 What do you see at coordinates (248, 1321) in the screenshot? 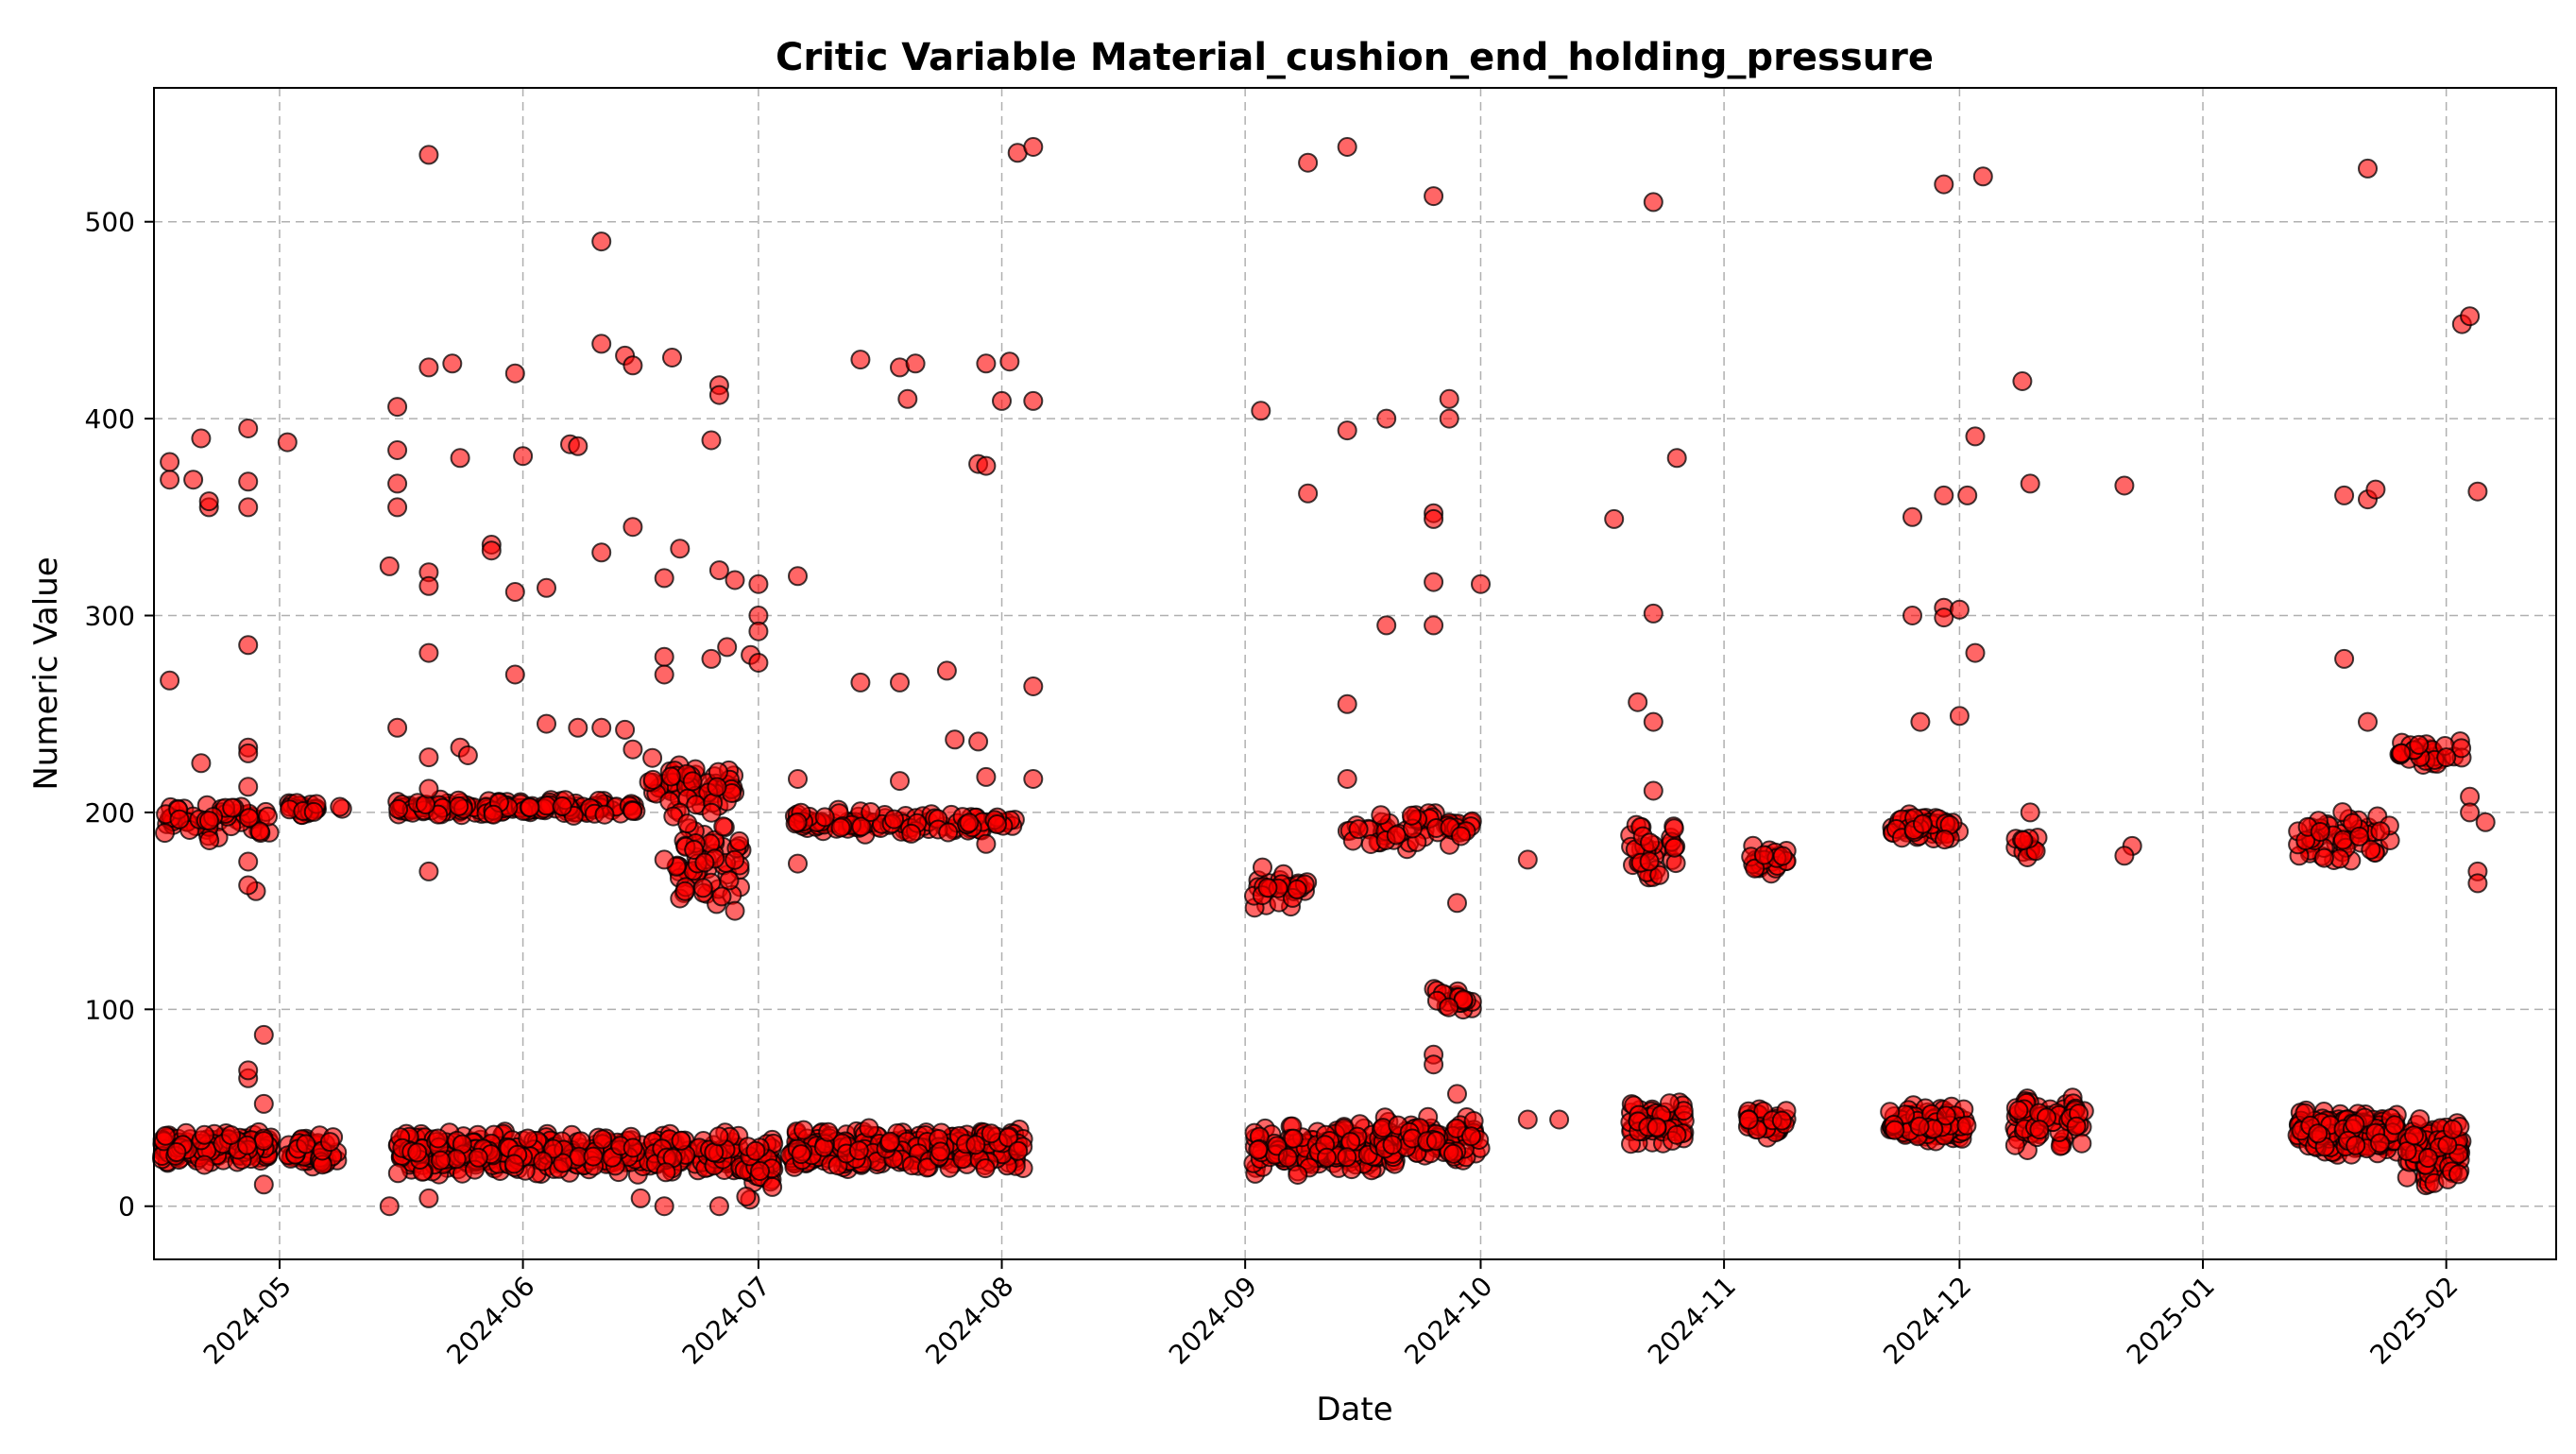
I see `x-tick-label: 2024-05` at bounding box center [248, 1321].